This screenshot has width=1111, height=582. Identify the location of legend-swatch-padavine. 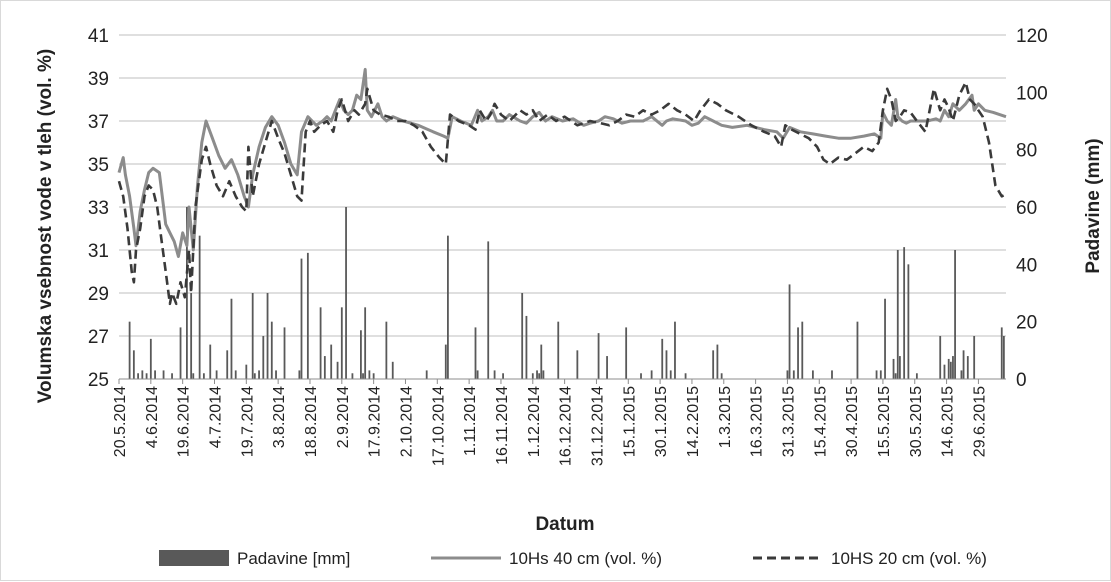
(194, 558).